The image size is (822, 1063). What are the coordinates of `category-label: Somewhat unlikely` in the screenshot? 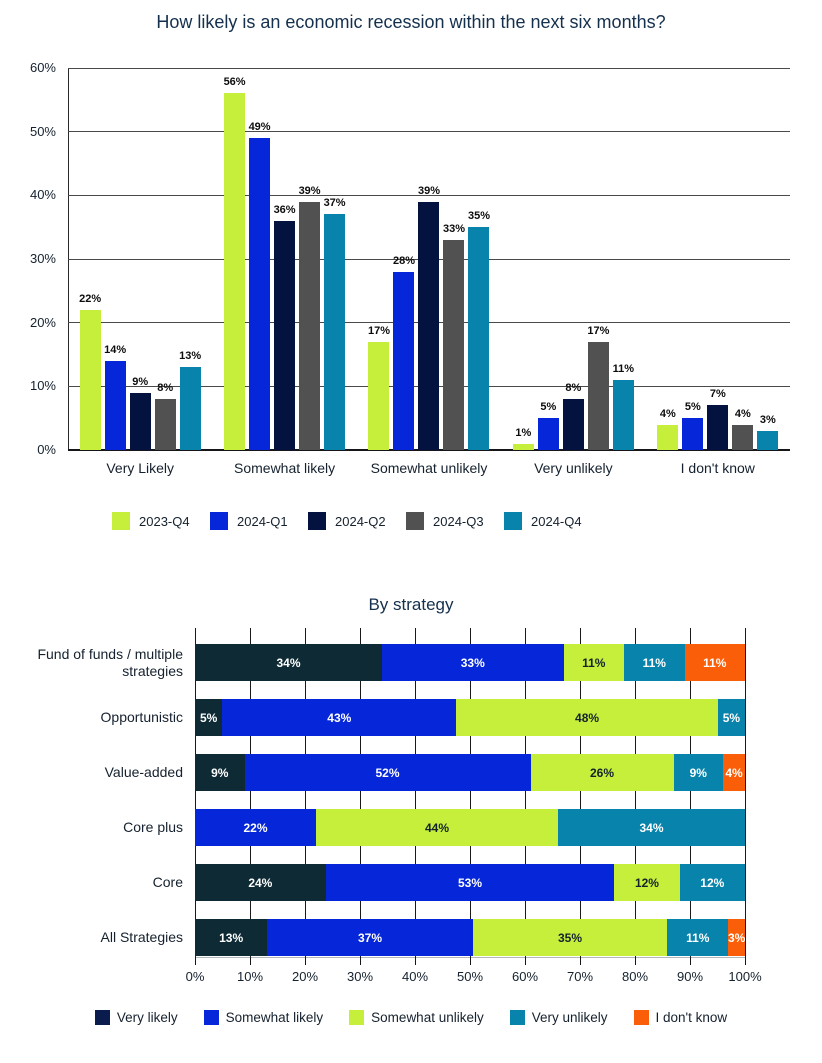 It's located at (429, 468).